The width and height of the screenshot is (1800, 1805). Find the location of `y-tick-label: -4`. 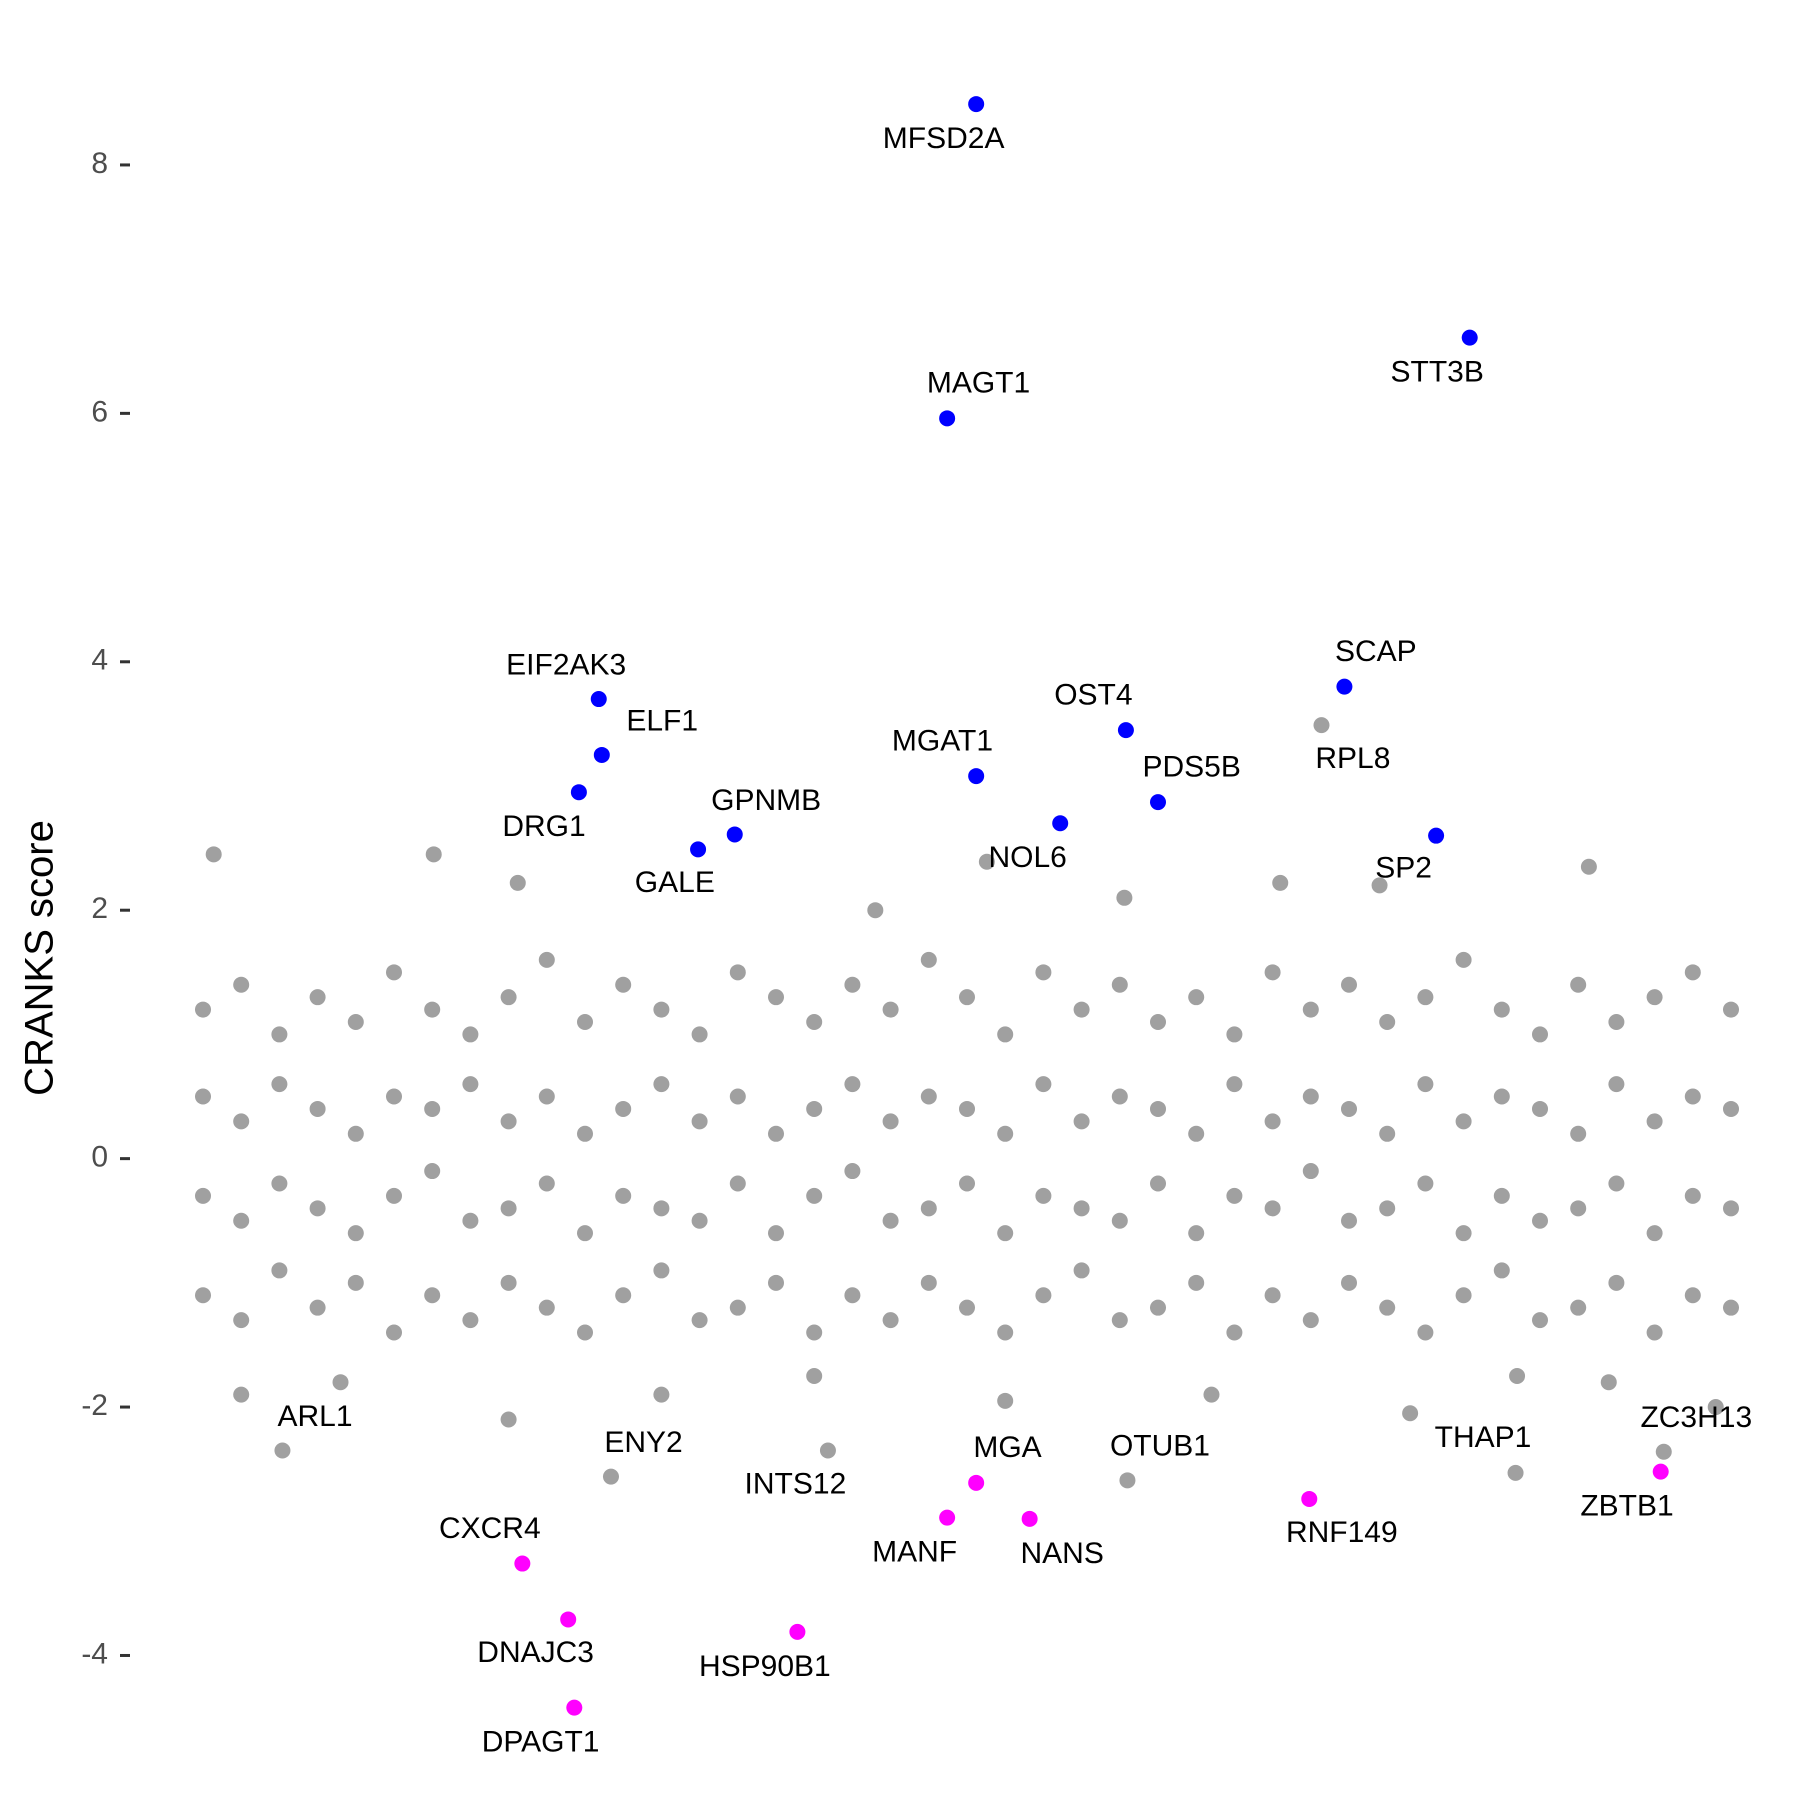

y-tick-label: -4 is located at coordinates (94, 1653).